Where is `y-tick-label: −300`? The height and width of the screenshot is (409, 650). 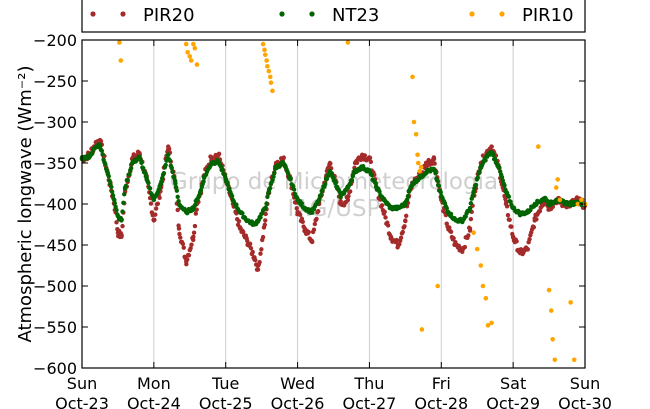 y-tick-label: −300 is located at coordinates (55, 122).